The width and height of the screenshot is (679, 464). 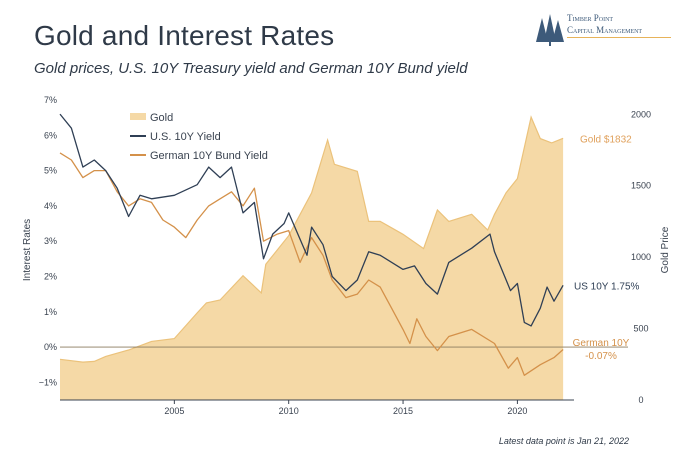 I want to click on logo-line-2: Capital Management, so click(x=605, y=30).